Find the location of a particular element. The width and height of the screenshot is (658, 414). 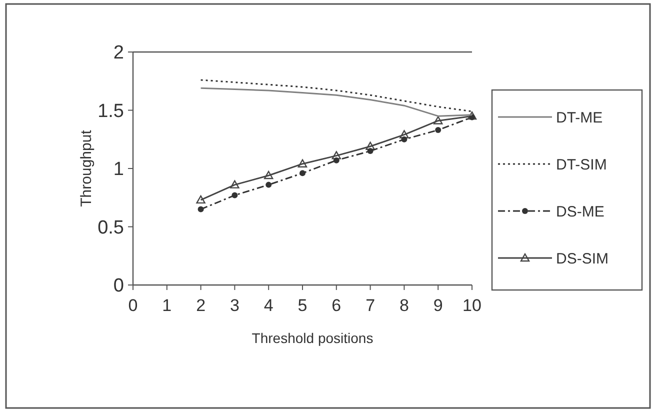

y-tick-label: 0.5 is located at coordinates (111, 227).